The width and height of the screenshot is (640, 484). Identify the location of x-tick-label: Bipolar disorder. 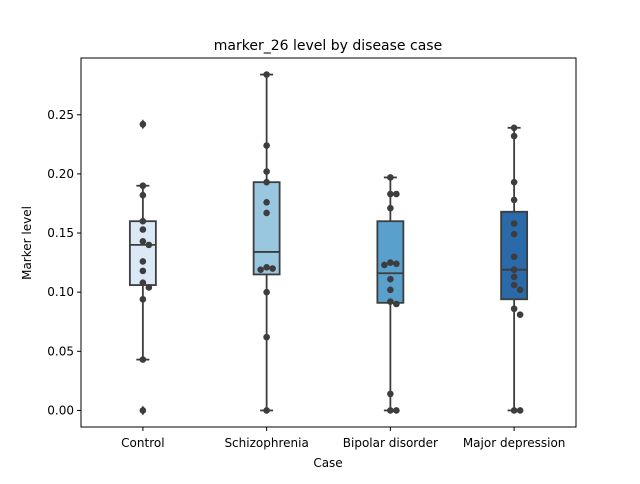
(390, 443).